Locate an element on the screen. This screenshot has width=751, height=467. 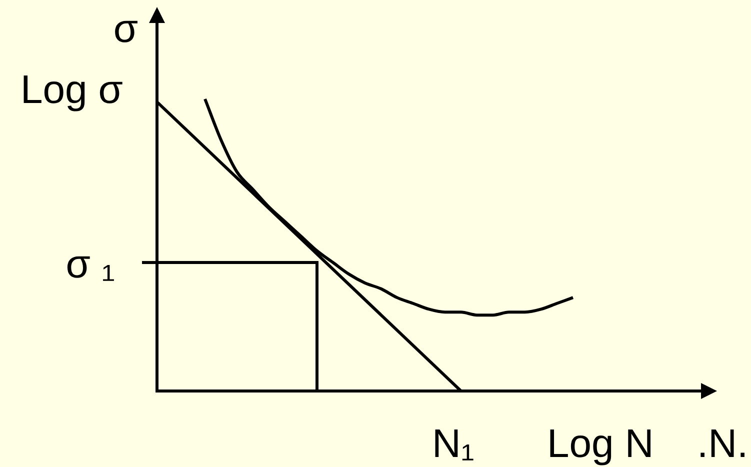
x-axis-title: Log N is located at coordinates (600, 444).